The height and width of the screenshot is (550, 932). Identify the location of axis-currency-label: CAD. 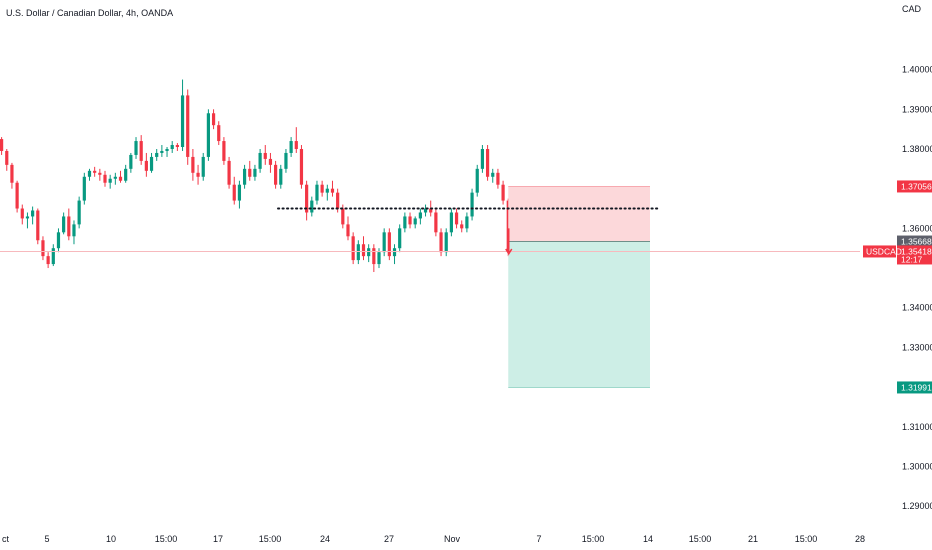
(912, 9).